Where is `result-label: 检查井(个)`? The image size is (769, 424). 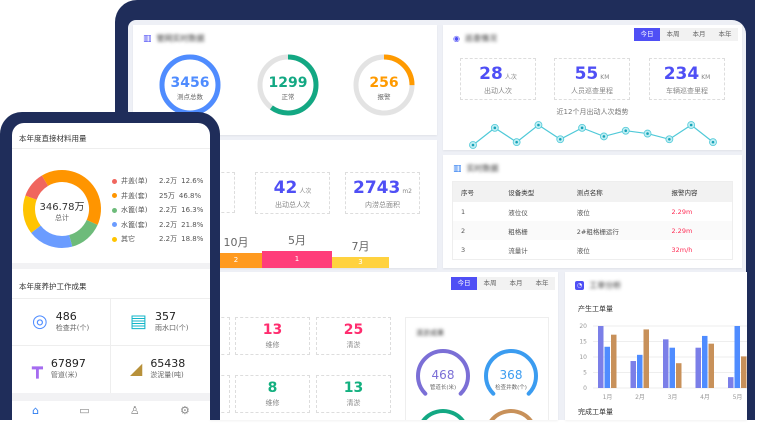
result-label: 检查井(个) is located at coordinates (72, 328).